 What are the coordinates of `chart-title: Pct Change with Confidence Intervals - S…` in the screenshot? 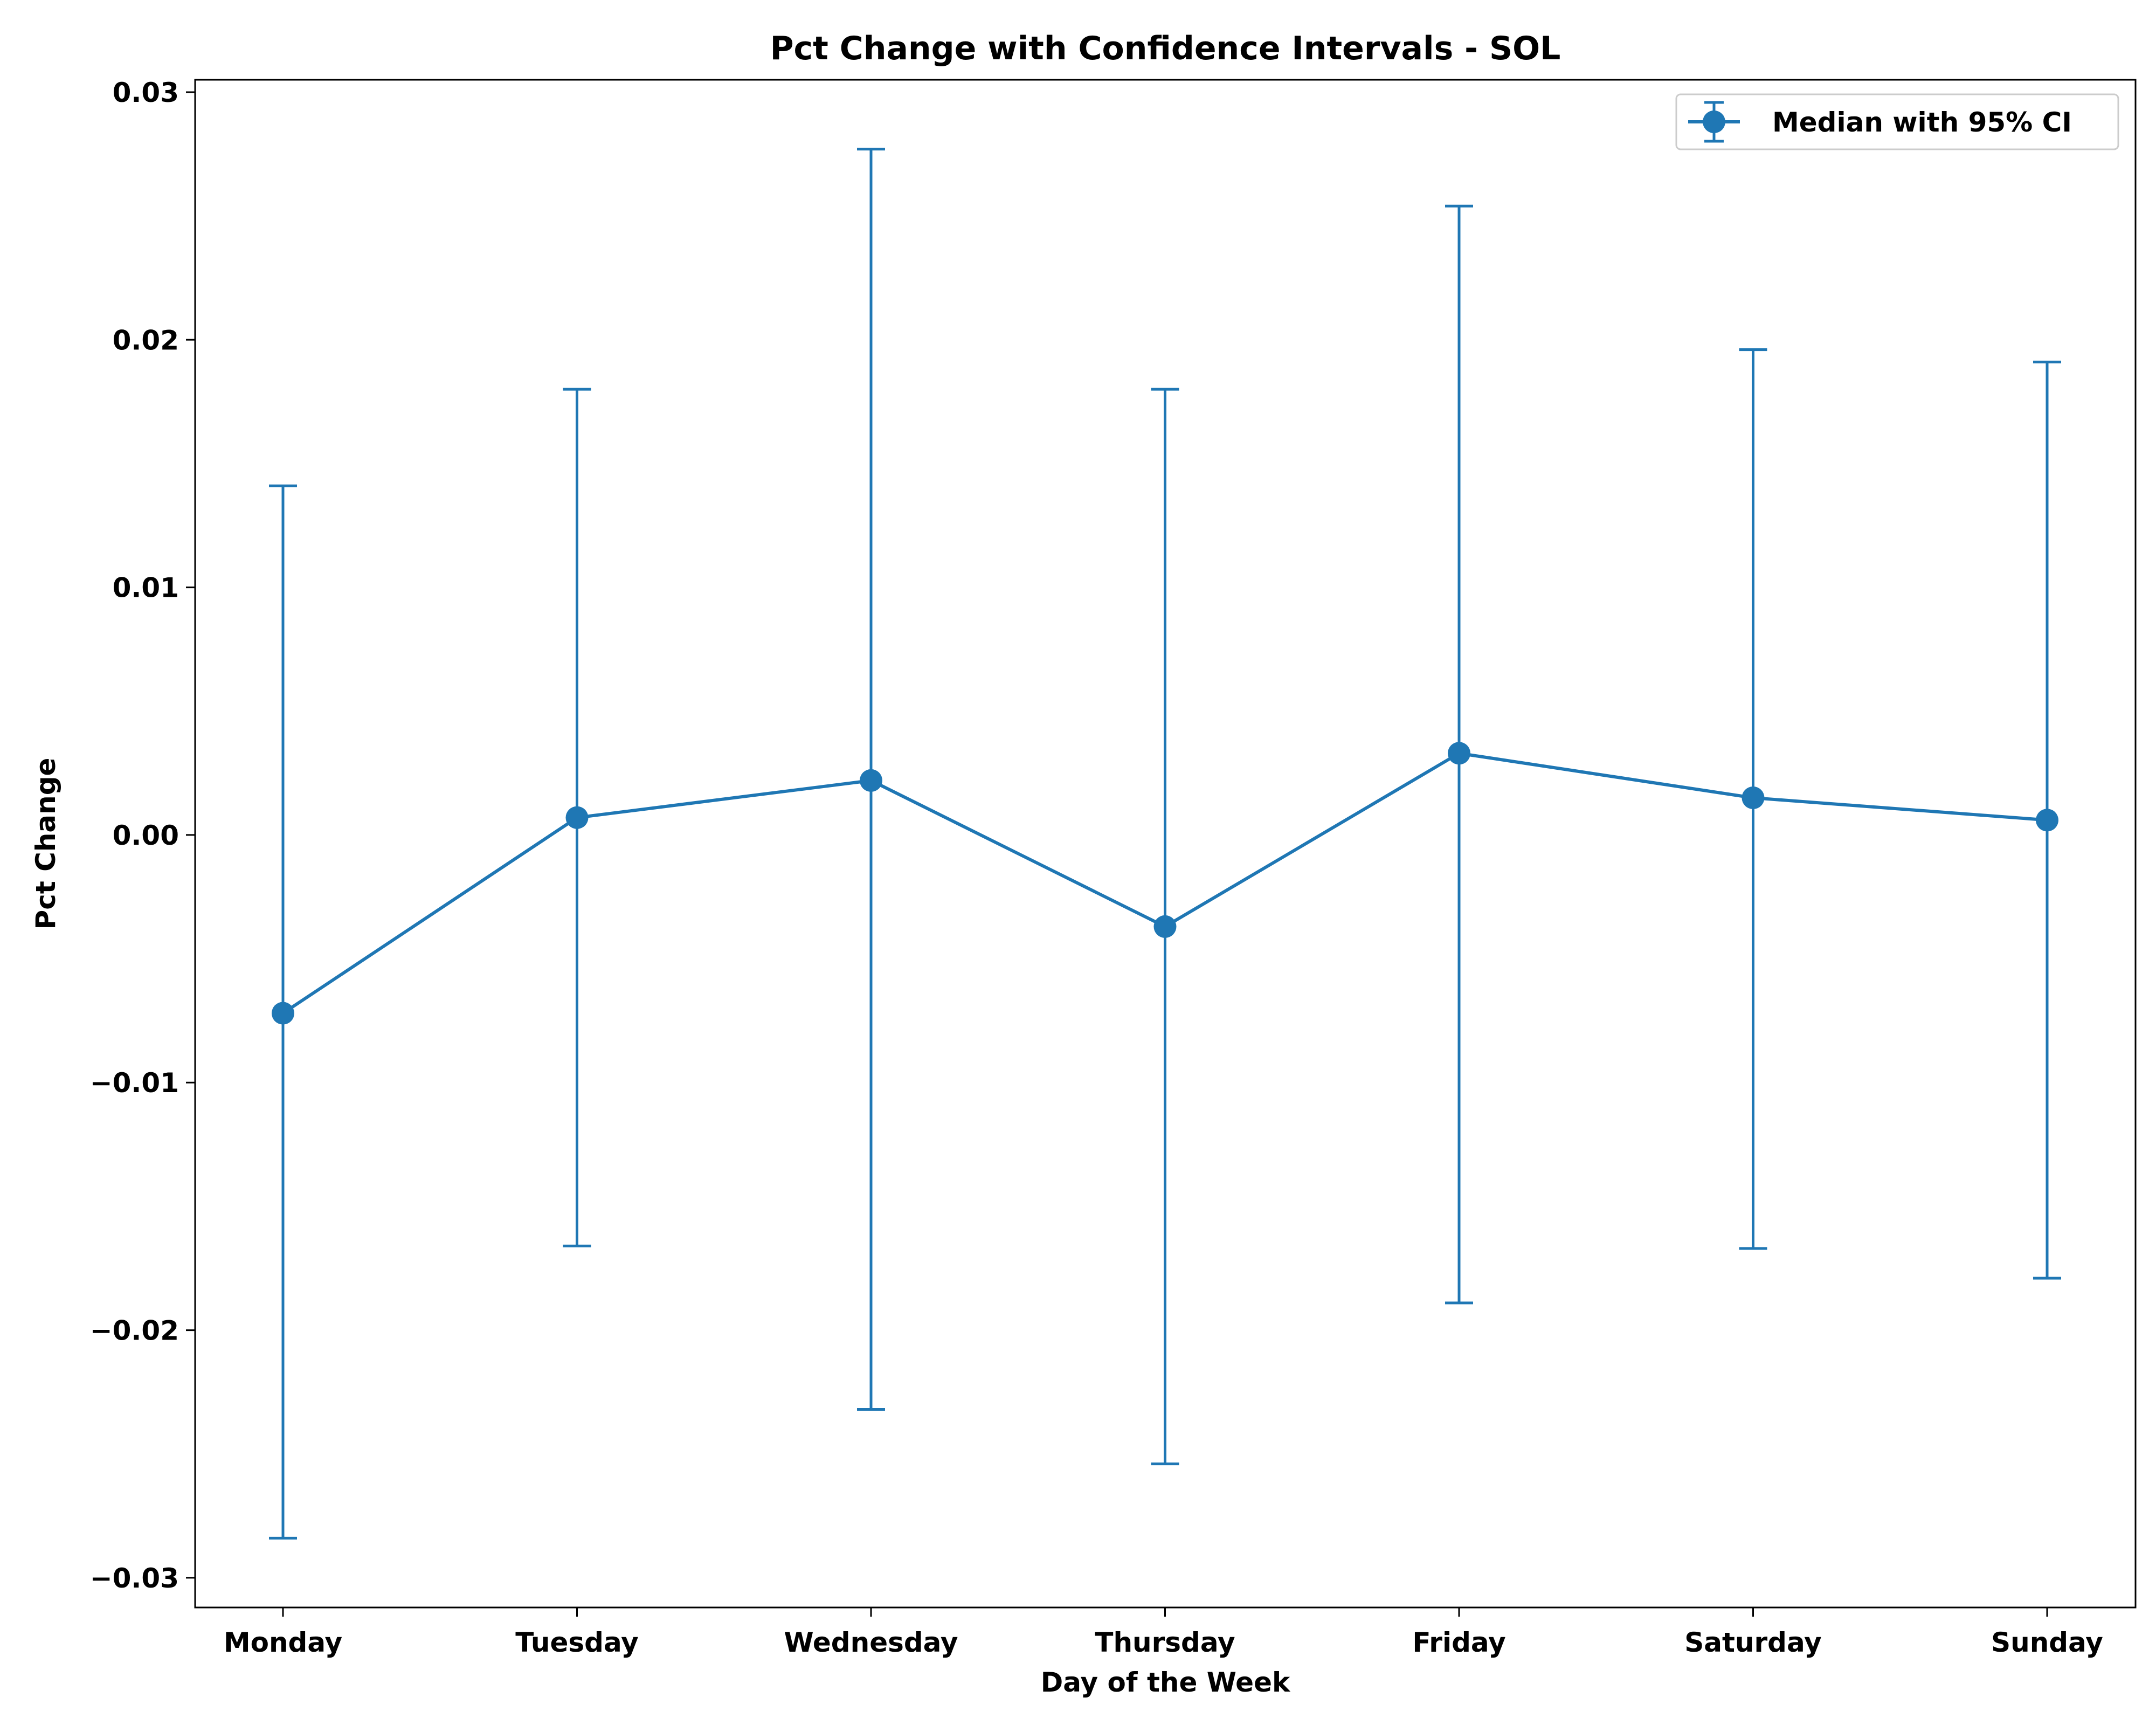 It's located at (1165, 48).